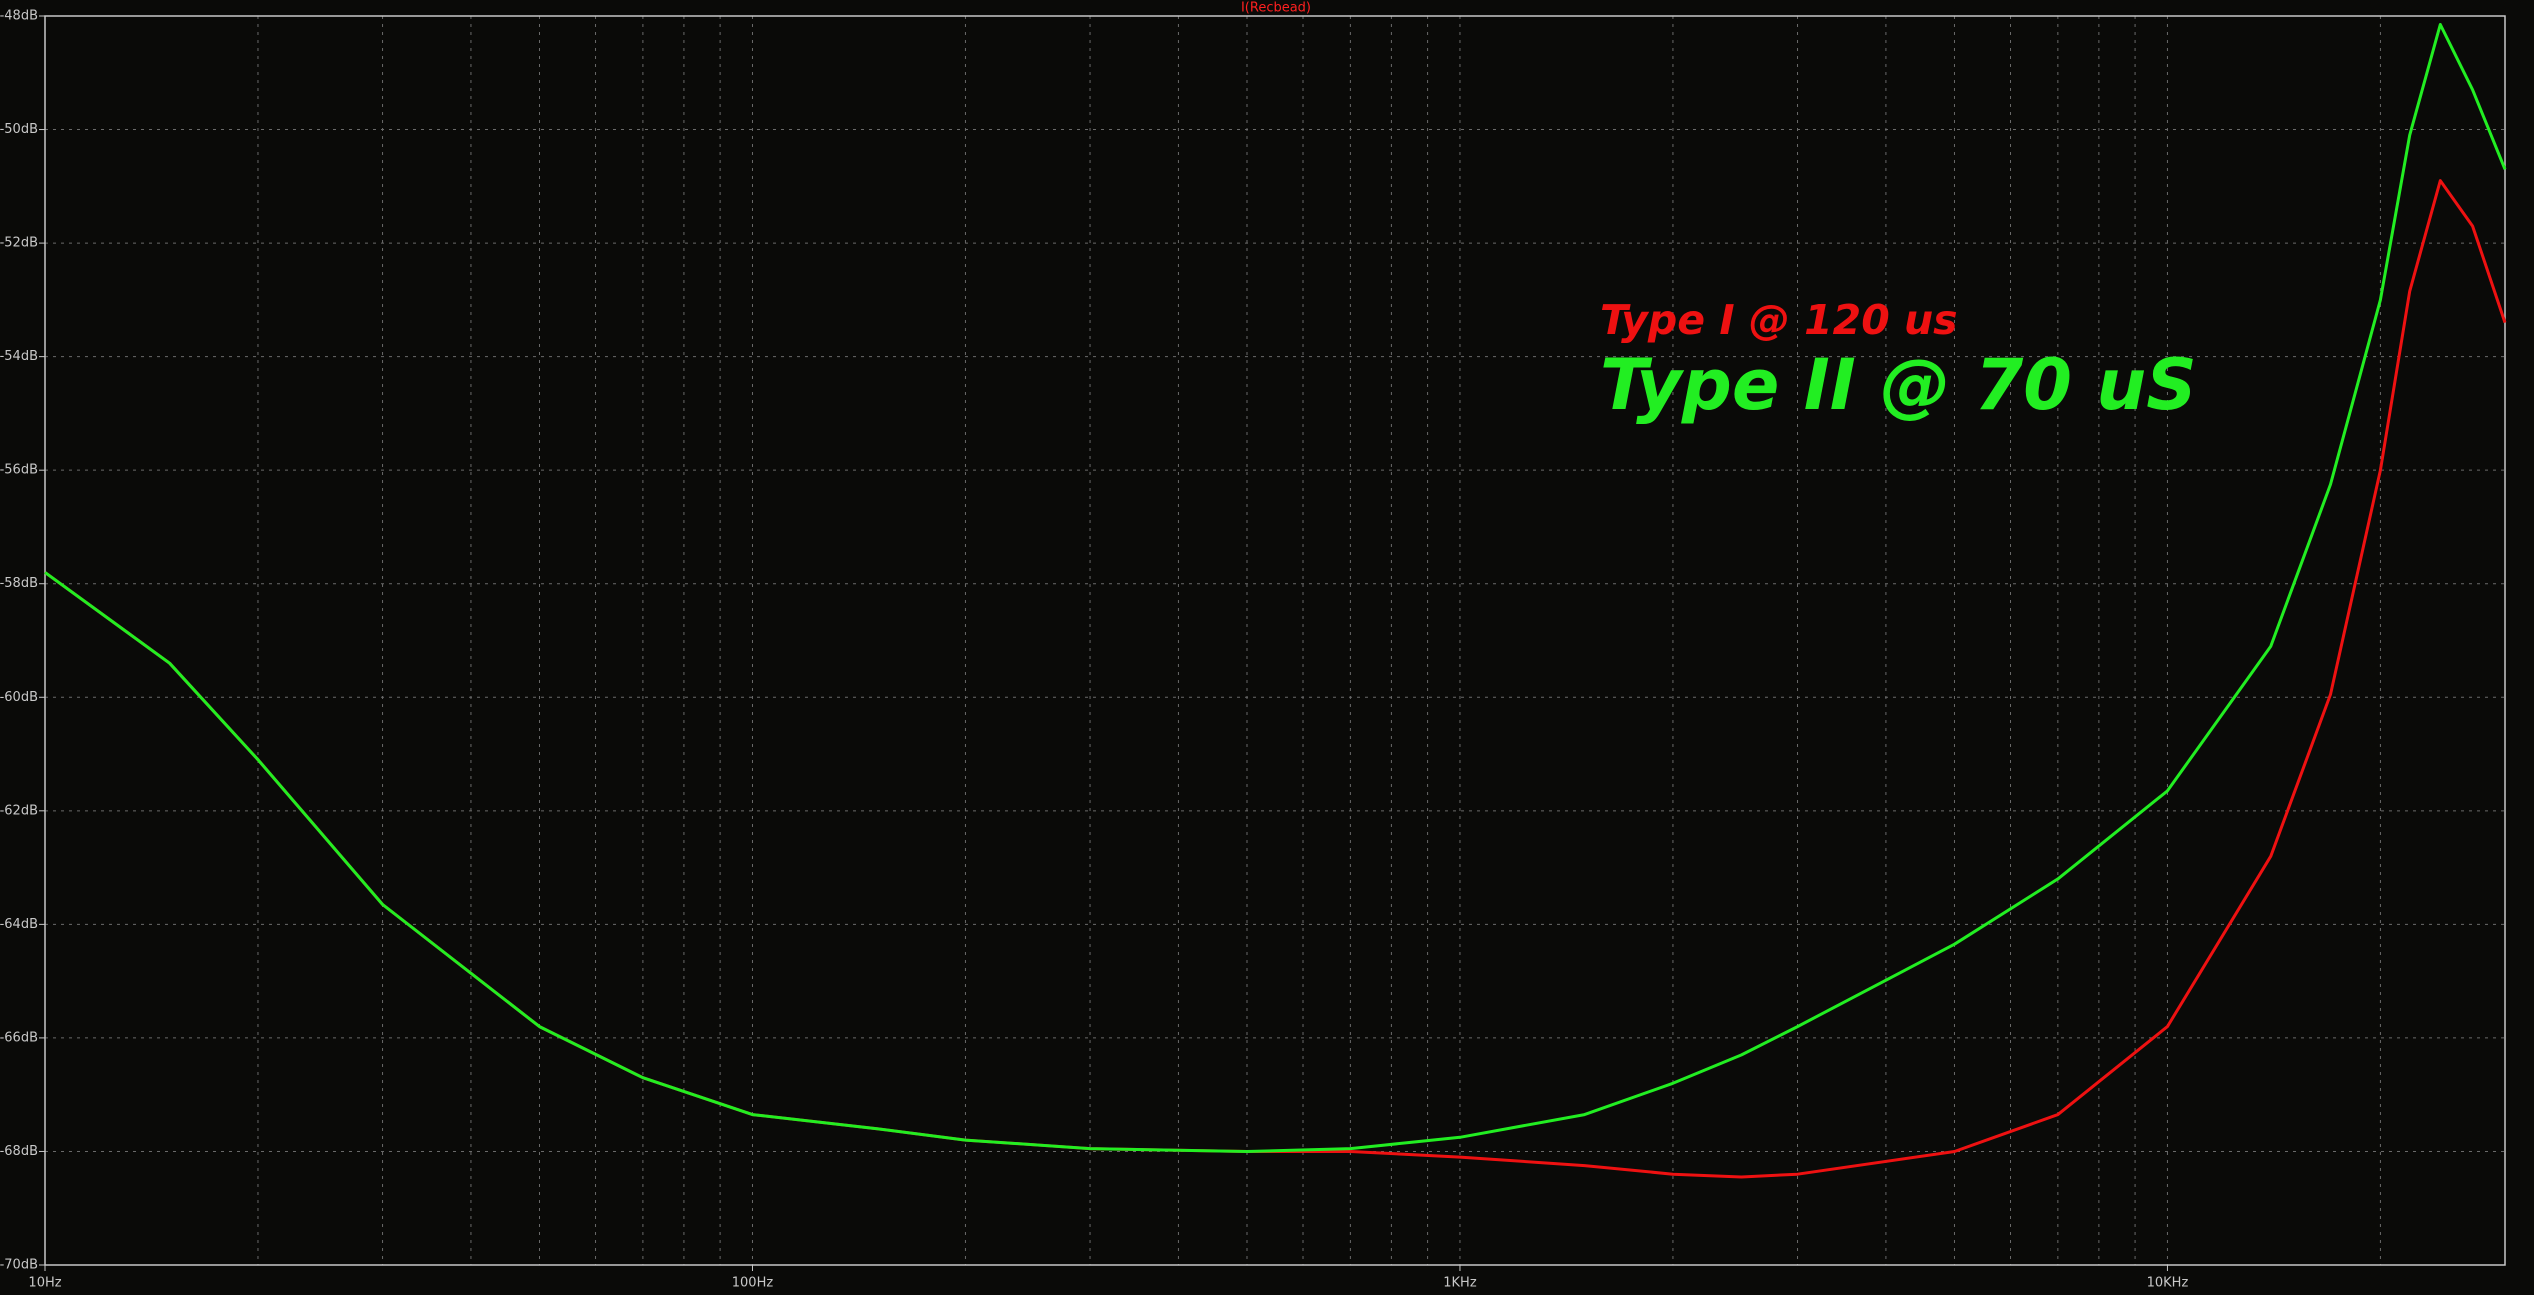 This screenshot has width=2534, height=1295. What do you see at coordinates (1276, 8) in the screenshot?
I see `chart-title: I(Recbead)` at bounding box center [1276, 8].